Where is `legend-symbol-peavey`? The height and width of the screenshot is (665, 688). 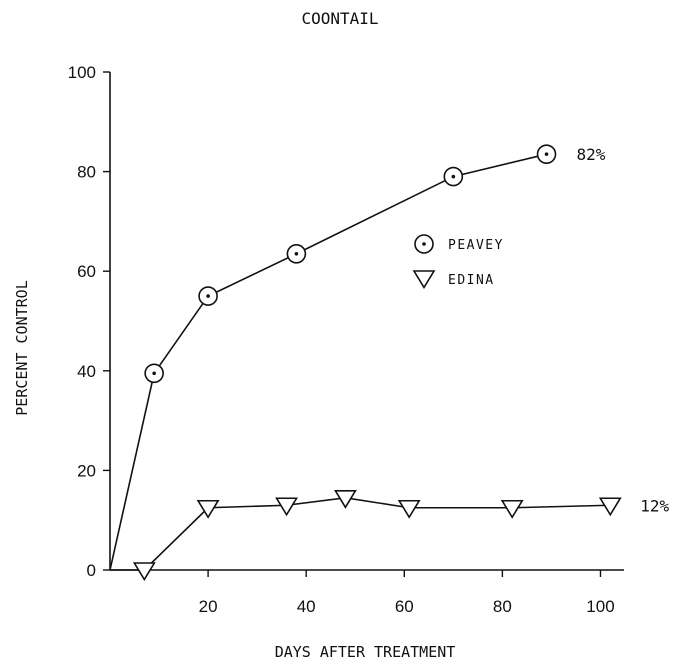
legend-symbol-peavey is located at coordinates (424, 244).